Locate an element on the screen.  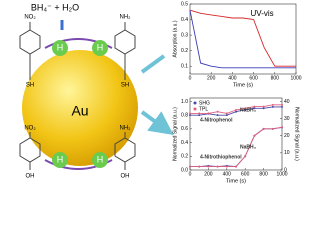
y-tick-label: 0.8 is located at coordinates (184, 115).